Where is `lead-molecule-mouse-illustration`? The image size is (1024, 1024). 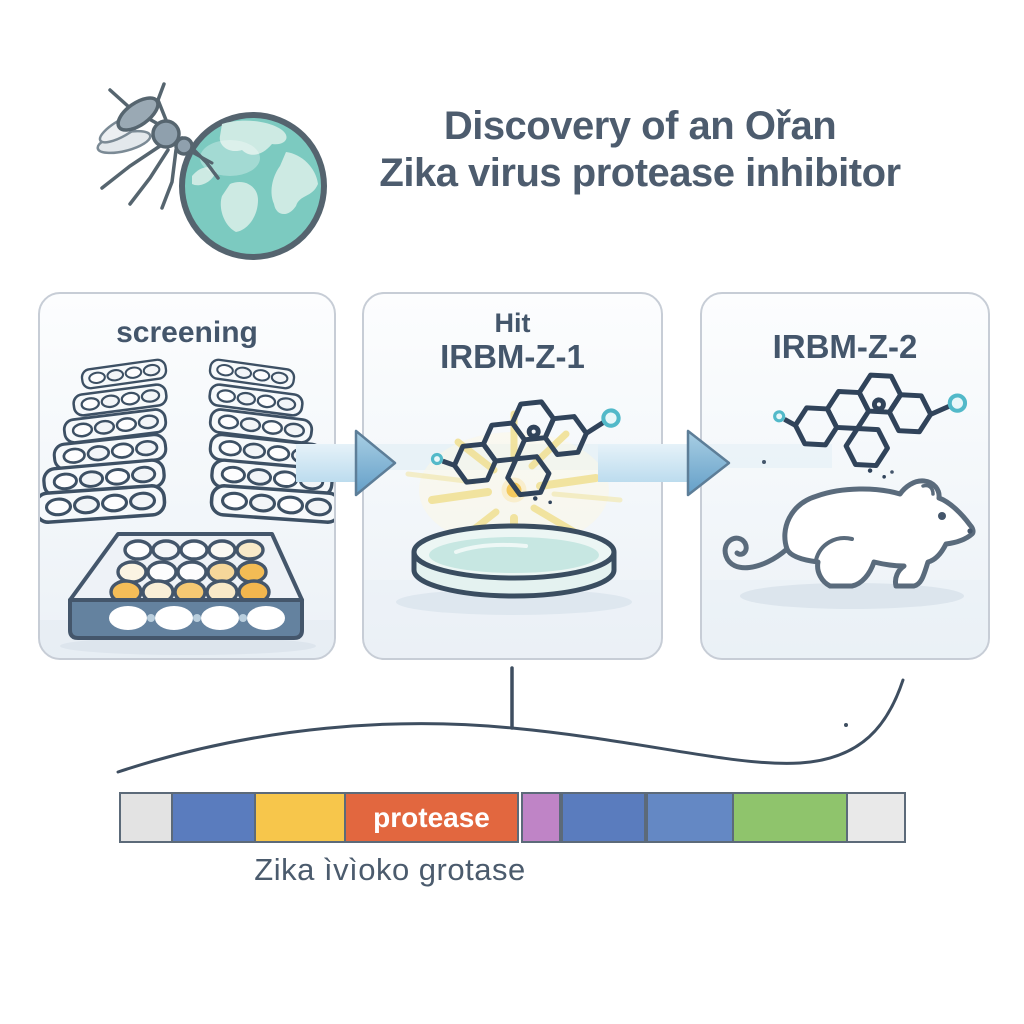 lead-molecule-mouse-illustration is located at coordinates (845, 476).